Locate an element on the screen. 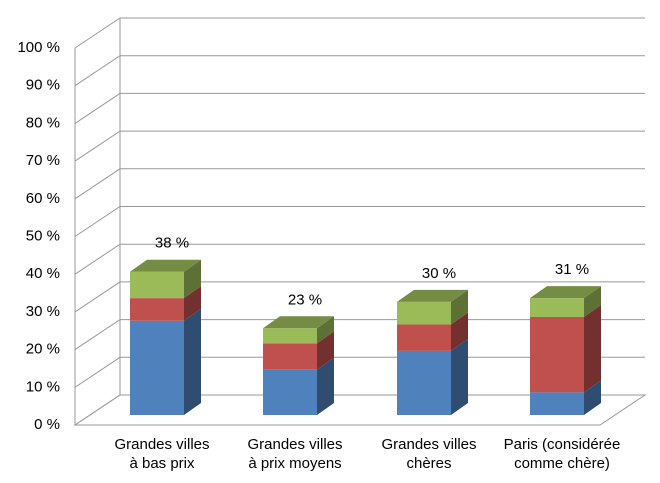 The width and height of the screenshot is (660, 483). y-tick-label: 70 % is located at coordinates (43, 160).